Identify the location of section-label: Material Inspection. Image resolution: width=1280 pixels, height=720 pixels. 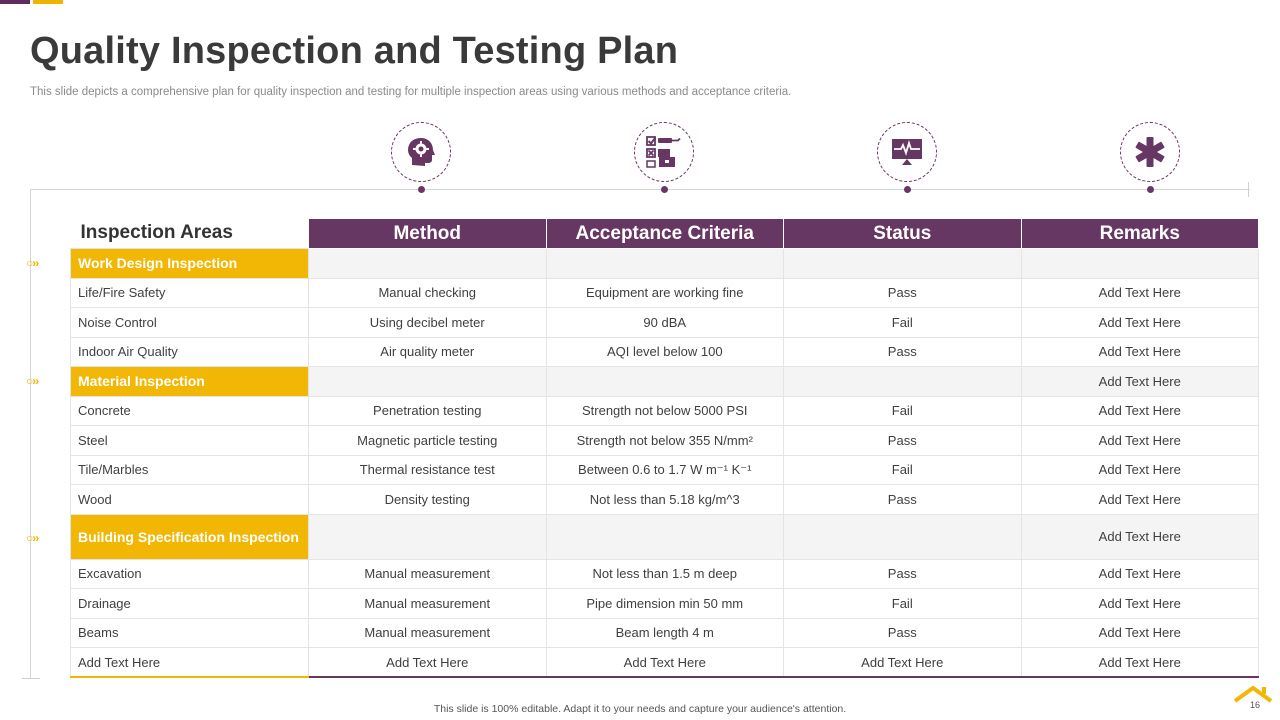
(189, 381).